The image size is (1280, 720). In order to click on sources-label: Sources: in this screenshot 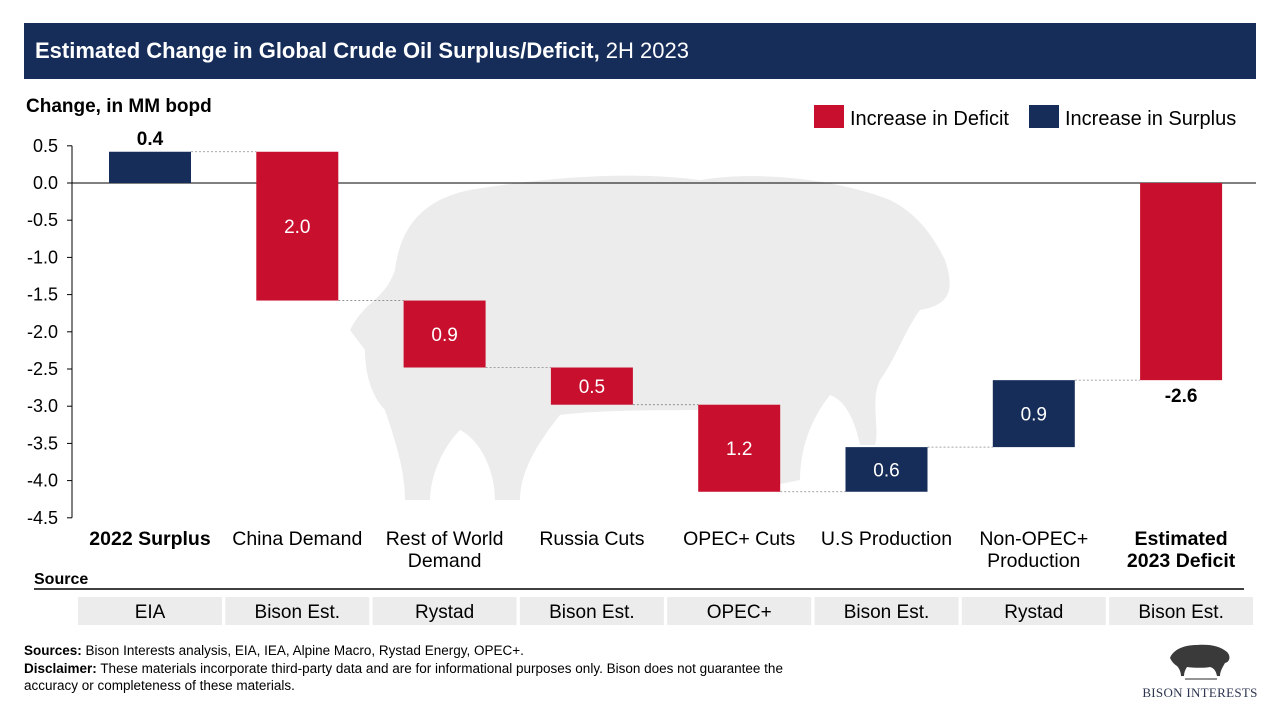, I will do `click(53, 650)`.